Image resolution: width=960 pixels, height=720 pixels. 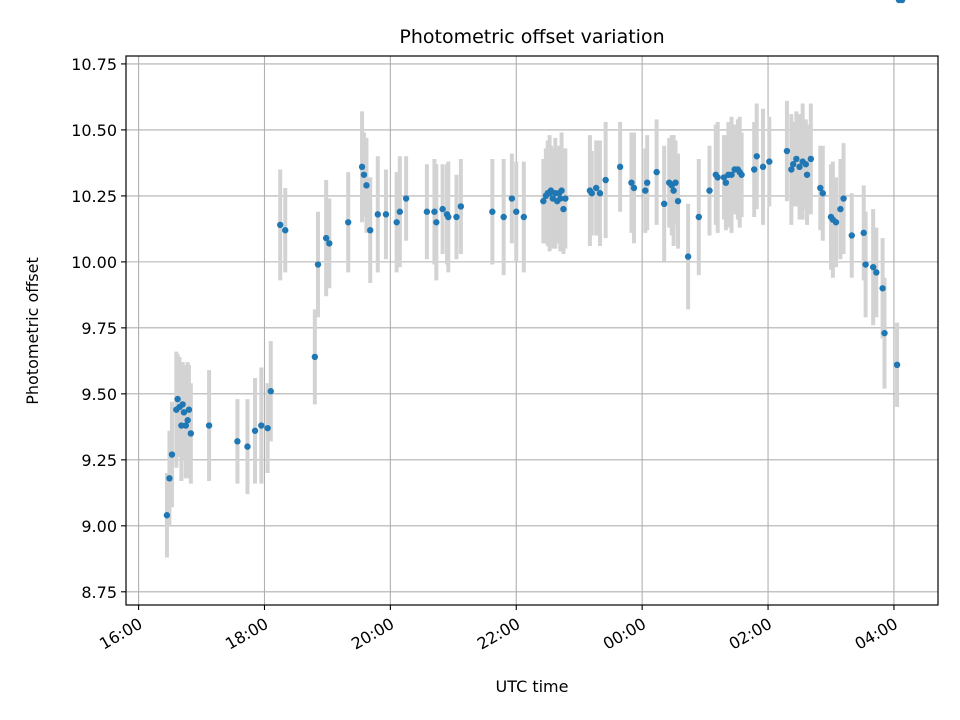 I want to click on y-axis: 8.75 9.00 9.25 9.50 9.75 10.00 10.25 10.50 10.75, so click(x=98, y=328).